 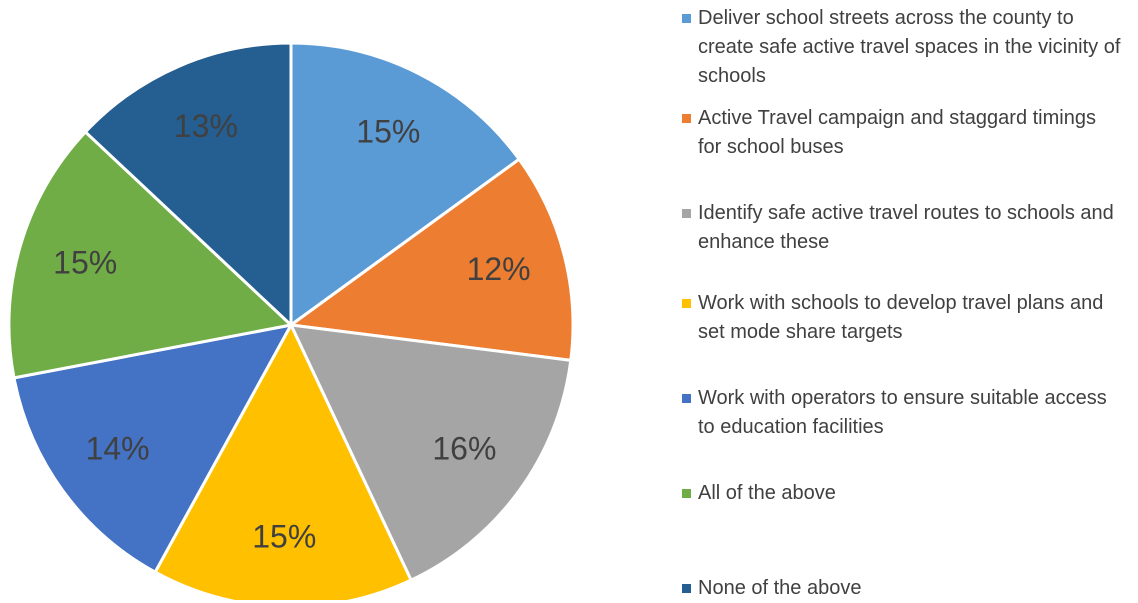 What do you see at coordinates (902, 588) in the screenshot?
I see `legend-item: None of the above` at bounding box center [902, 588].